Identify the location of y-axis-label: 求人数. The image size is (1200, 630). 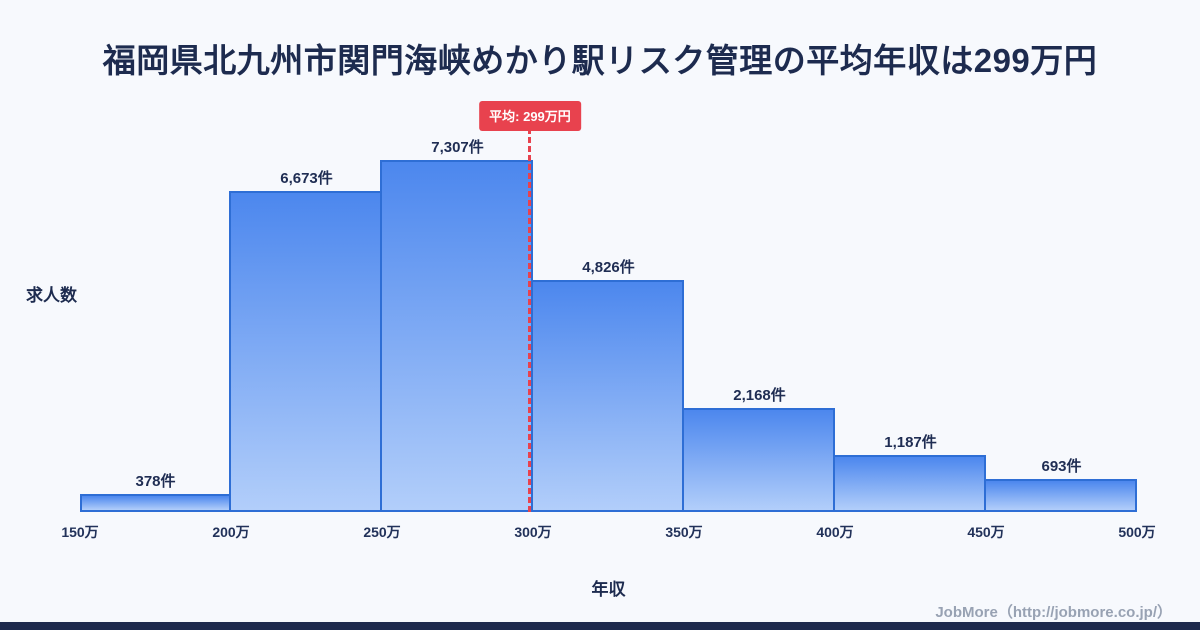
(51, 295).